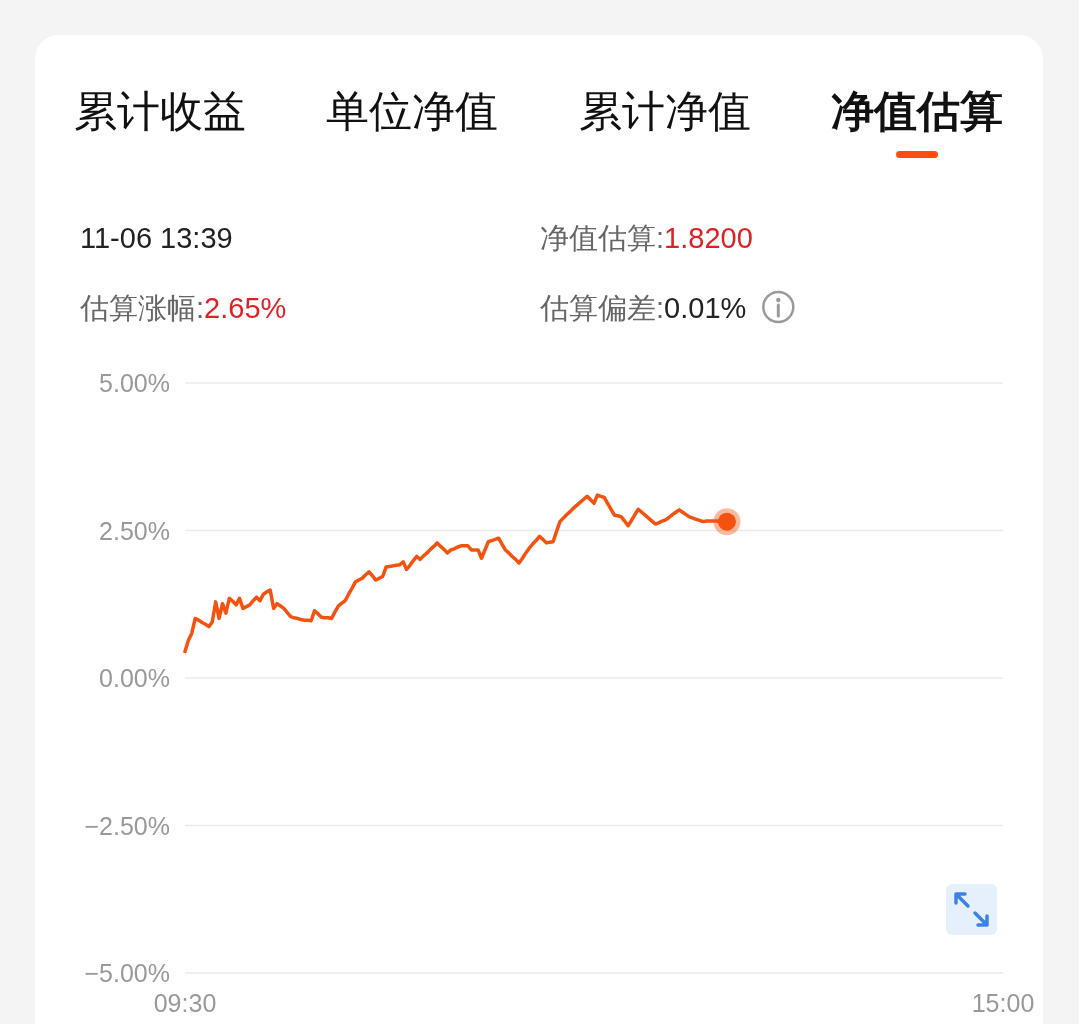  I want to click on ytick-label: 0.00%, so click(134, 678).